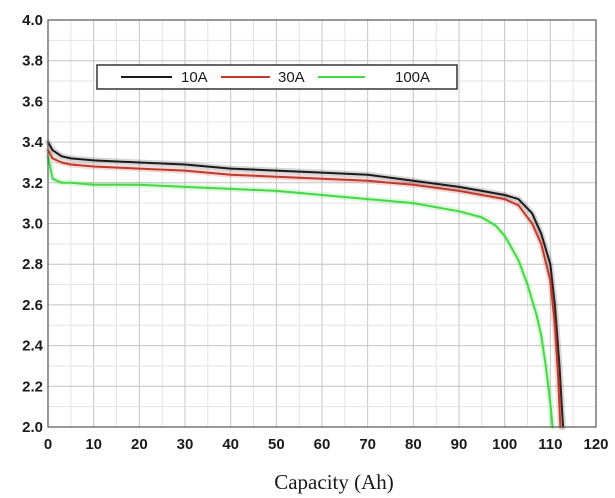  Describe the element at coordinates (32, 386) in the screenshot. I see `y-tick-label: 2.2` at that location.